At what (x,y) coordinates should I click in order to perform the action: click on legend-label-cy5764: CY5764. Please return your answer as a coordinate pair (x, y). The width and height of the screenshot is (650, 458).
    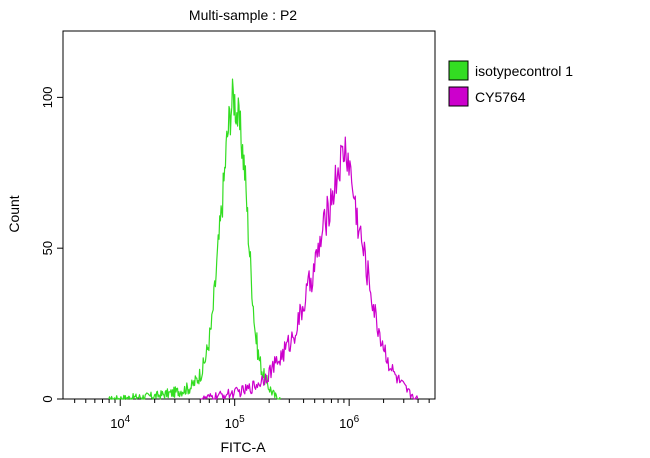
    Looking at the image, I should click on (500, 97).